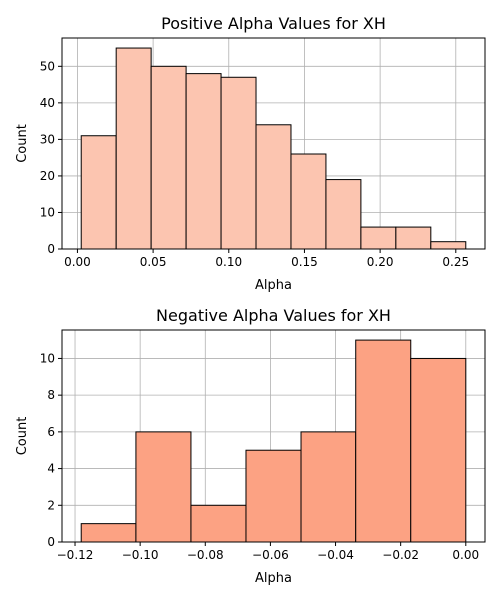 This screenshot has width=500, height=600. What do you see at coordinates (153, 262) in the screenshot?
I see `x-tick-label: 0.05` at bounding box center [153, 262].